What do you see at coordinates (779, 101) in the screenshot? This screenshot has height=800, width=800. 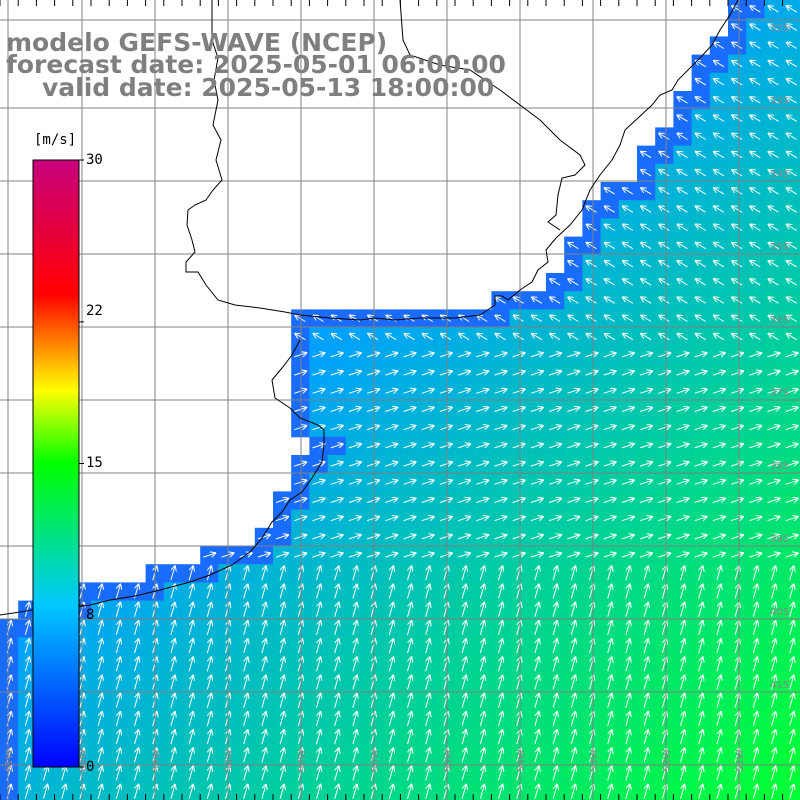 I see `lat-label: 33S` at bounding box center [779, 101].